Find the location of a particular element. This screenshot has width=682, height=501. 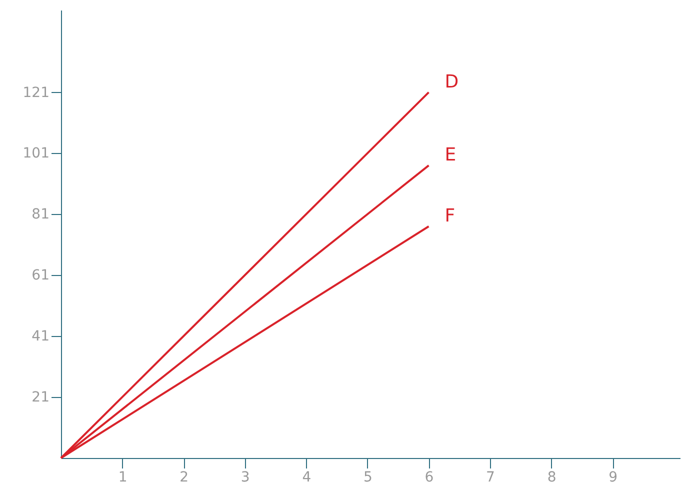

series-label: F is located at coordinates (450, 215).